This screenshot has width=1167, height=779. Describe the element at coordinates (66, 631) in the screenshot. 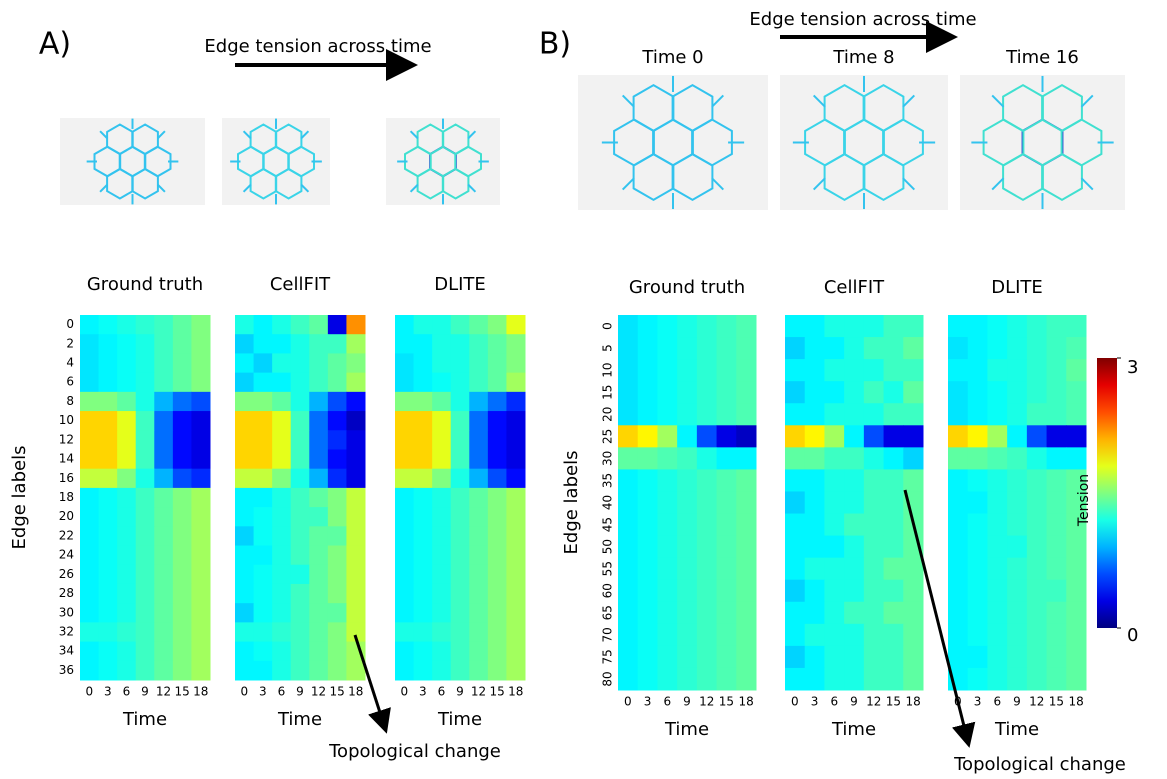

I see `y-tick-label: 32` at that location.